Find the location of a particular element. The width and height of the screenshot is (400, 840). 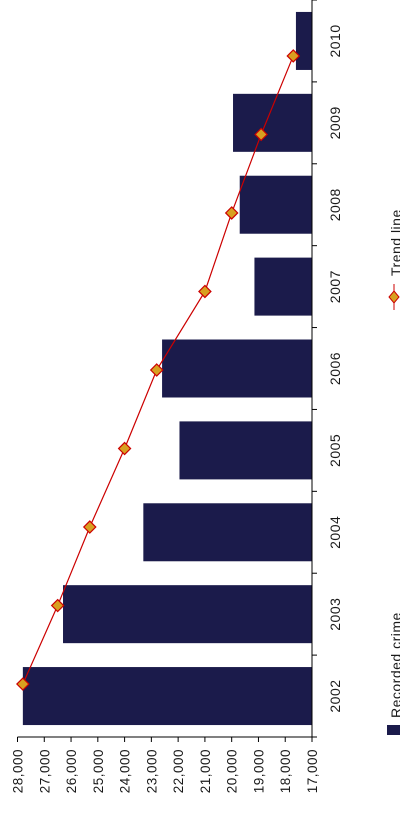

category-label-2003: 2003 is located at coordinates (335, 614).